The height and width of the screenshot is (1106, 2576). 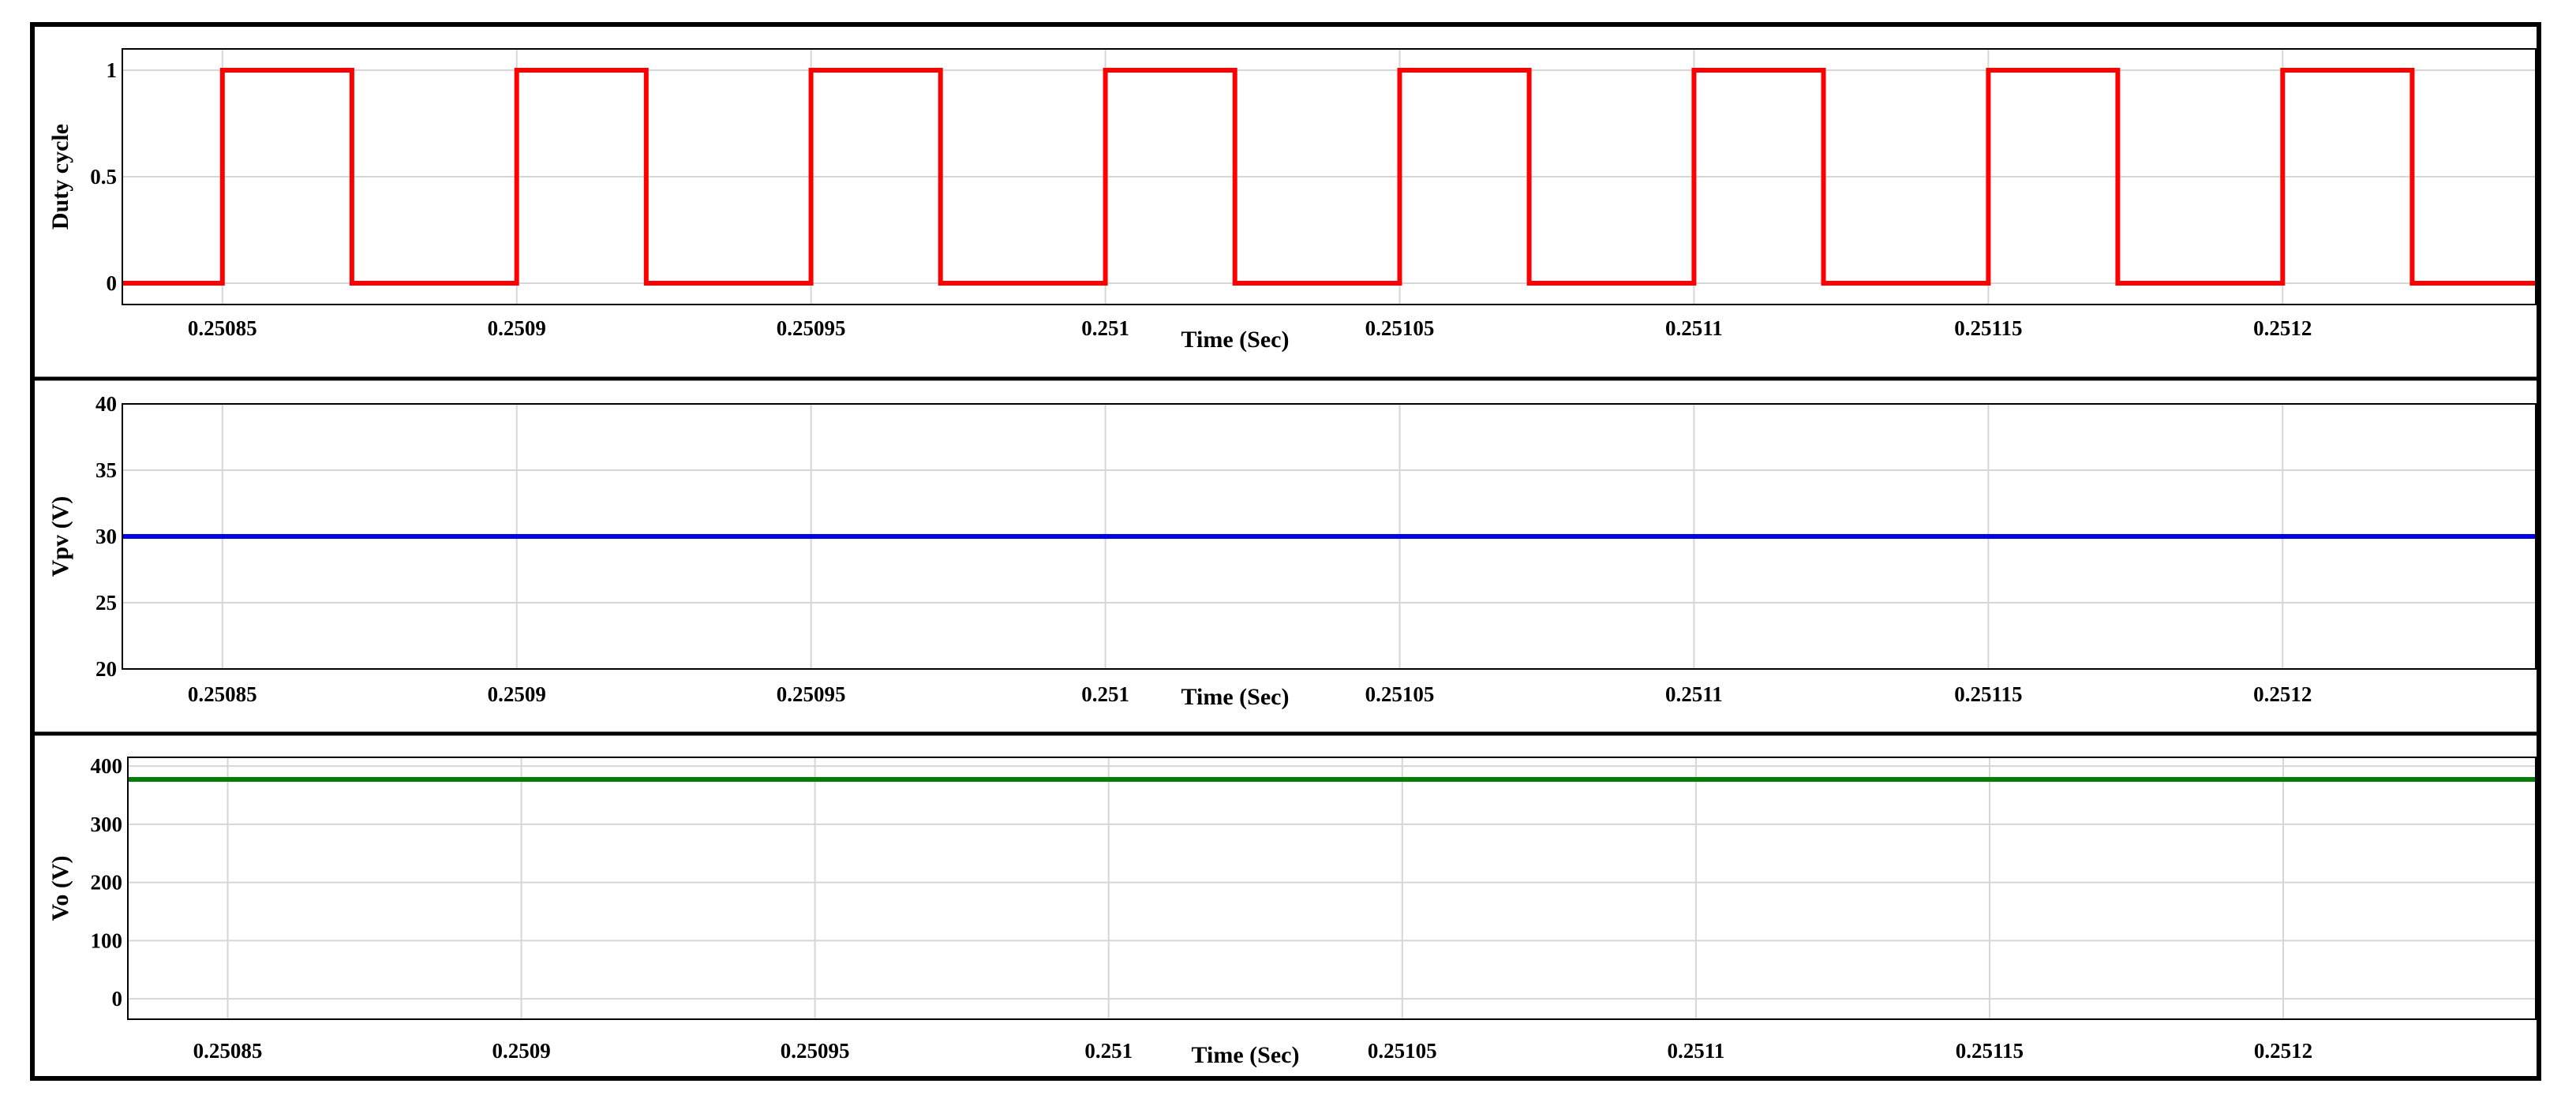 I want to click on y-tick-label: 40, so click(x=106, y=404).